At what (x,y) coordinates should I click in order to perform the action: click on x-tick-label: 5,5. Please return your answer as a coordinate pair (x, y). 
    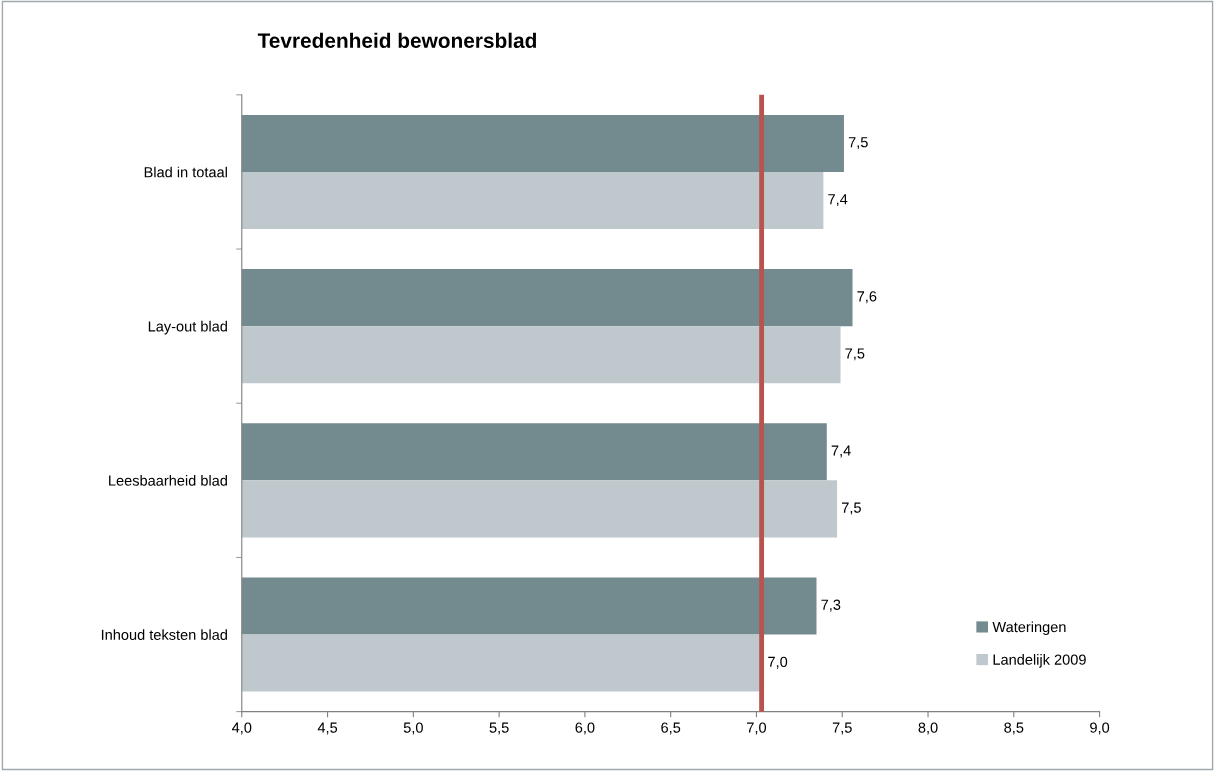
    Looking at the image, I should click on (499, 728).